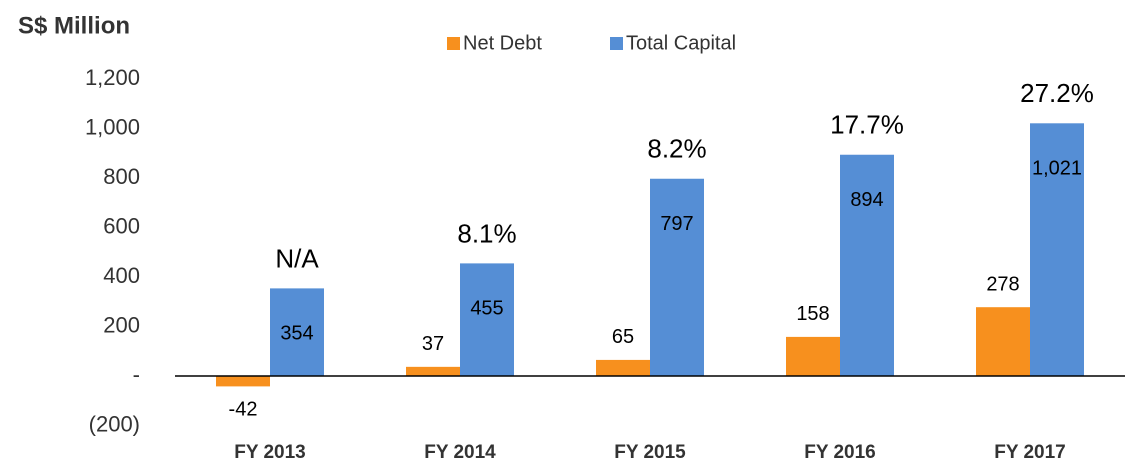 This screenshot has width=1133, height=469. What do you see at coordinates (623, 337) in the screenshot?
I see `data-label: 65` at bounding box center [623, 337].